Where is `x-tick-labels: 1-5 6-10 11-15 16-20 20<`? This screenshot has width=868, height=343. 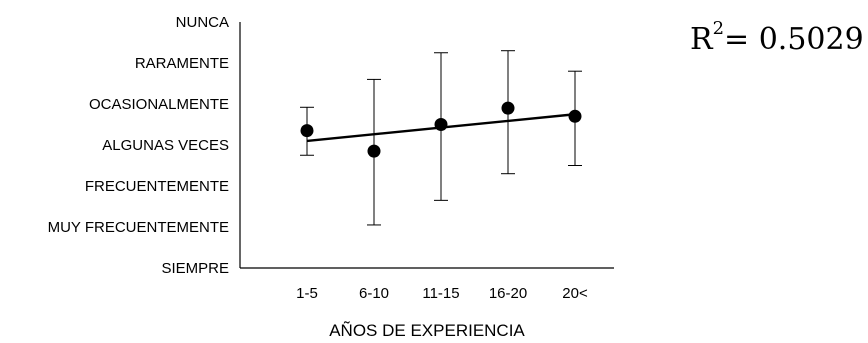
x-tick-labels: 1-5 6-10 11-15 16-20 20< is located at coordinates (442, 293).